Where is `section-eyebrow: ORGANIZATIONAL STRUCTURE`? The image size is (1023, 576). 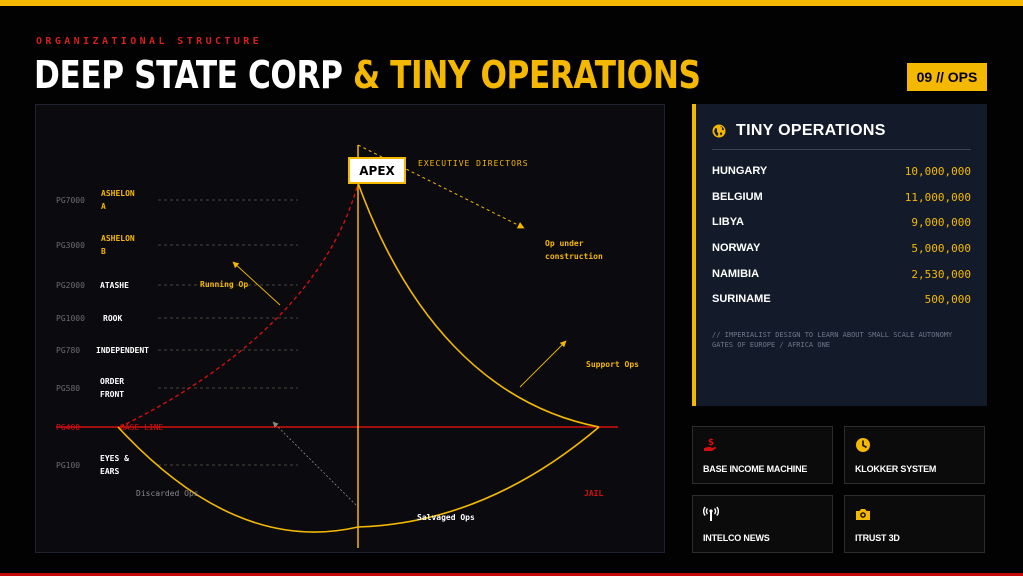 section-eyebrow: ORGANIZATIONAL STRUCTURE is located at coordinates (149, 41).